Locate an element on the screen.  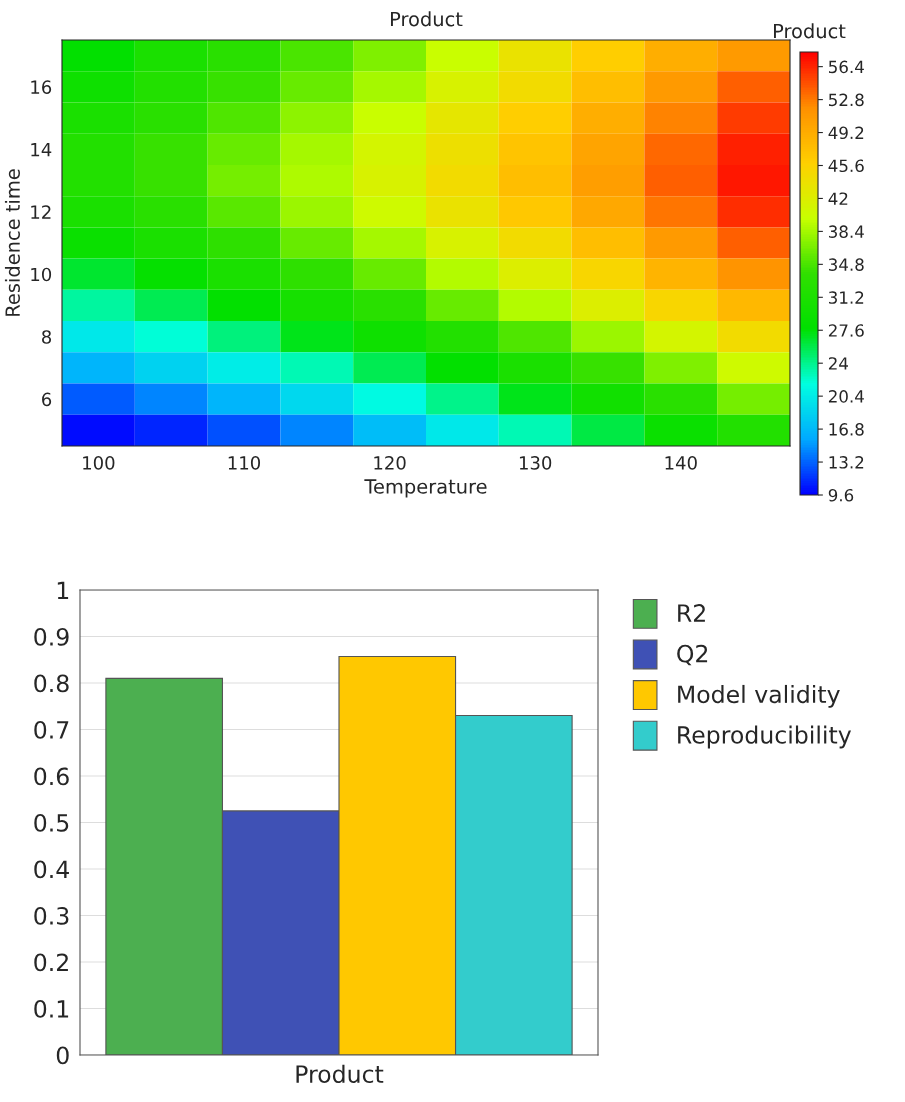
color-bar-title: Product is located at coordinates (810, 31).